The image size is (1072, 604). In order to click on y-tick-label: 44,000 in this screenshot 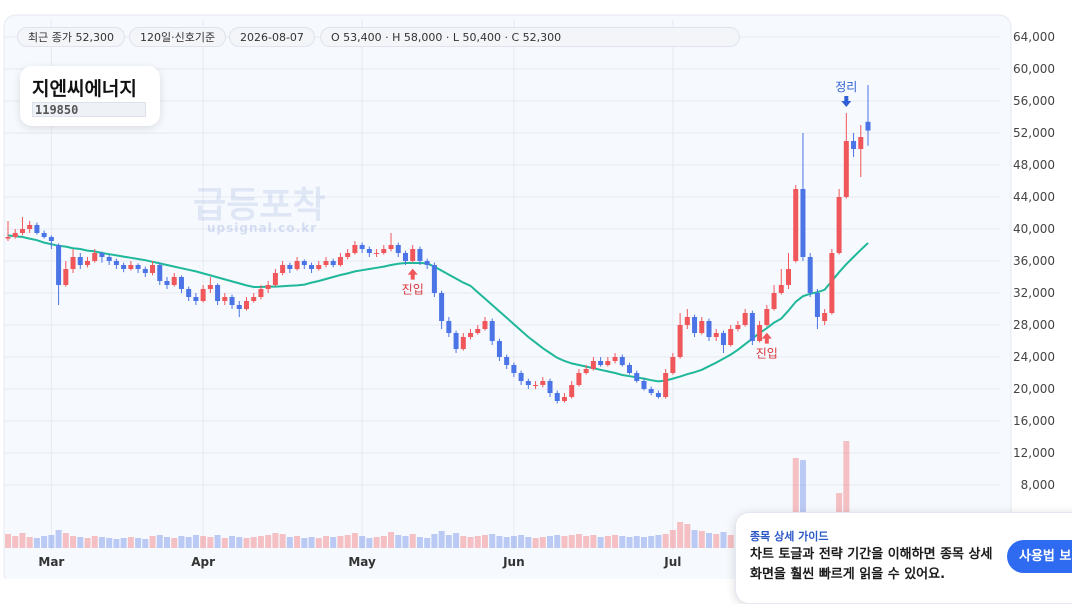, I will do `click(1034, 197)`.